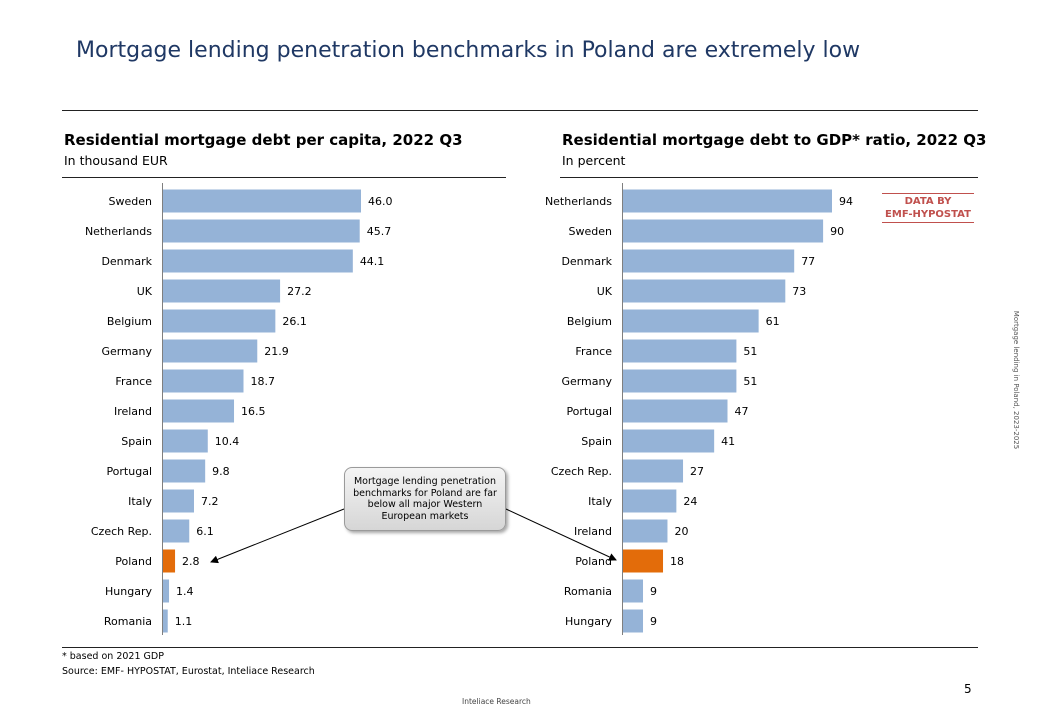 This screenshot has height=720, width=1040. I want to click on chart-2-category-label: Denmark, so click(586, 261).